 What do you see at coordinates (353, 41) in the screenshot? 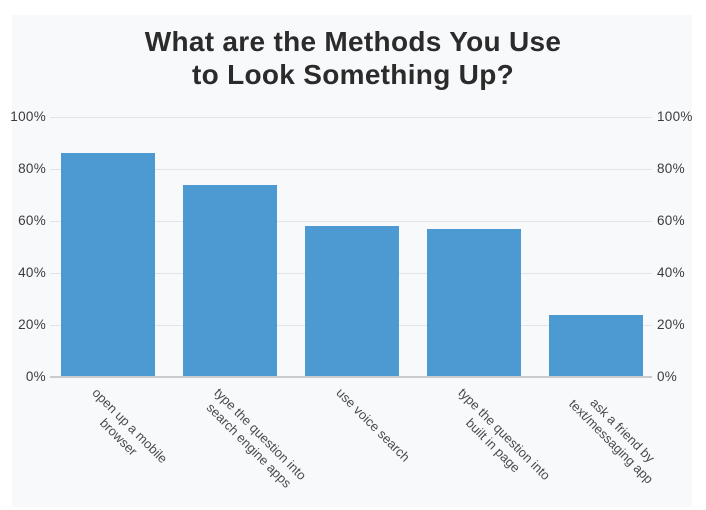
I see `chart-title-line-1: What are the Methods You Use` at bounding box center [353, 41].